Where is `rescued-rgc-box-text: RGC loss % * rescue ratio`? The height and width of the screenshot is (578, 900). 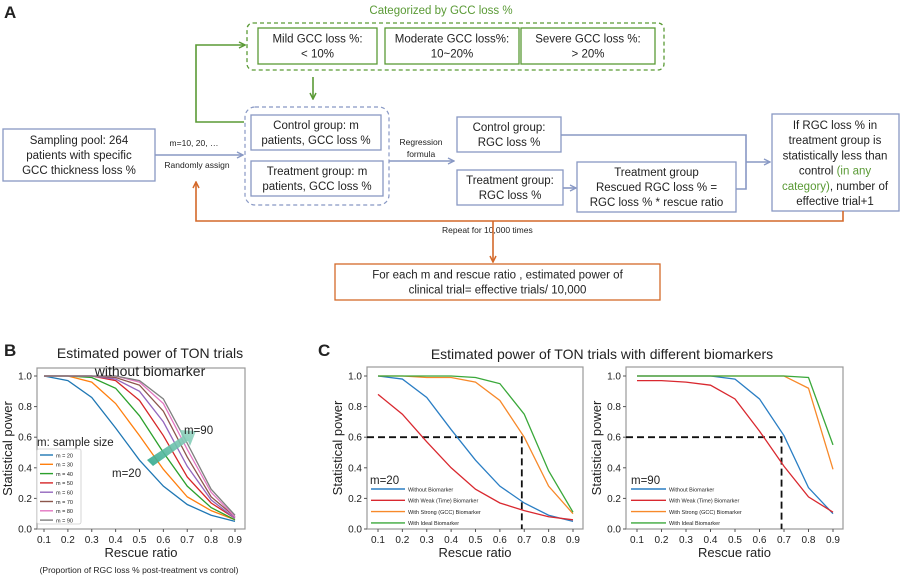
rescued-rgc-box-text: RGC loss % * rescue ratio is located at coordinates (657, 203).